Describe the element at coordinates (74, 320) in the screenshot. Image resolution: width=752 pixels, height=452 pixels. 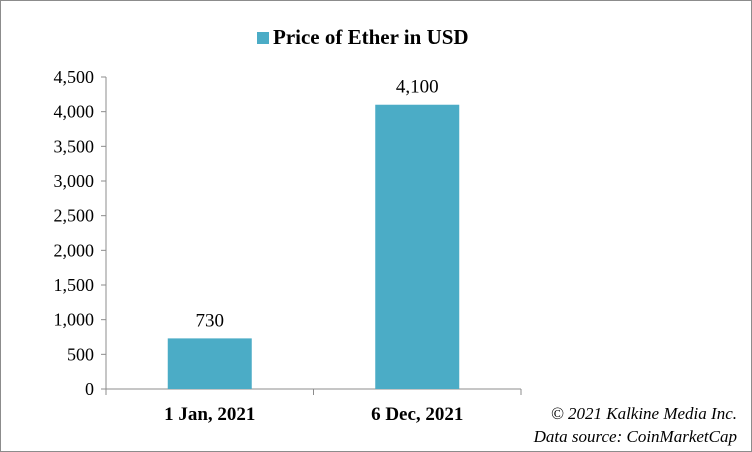
I see `y-tick-label: 1,000` at that location.